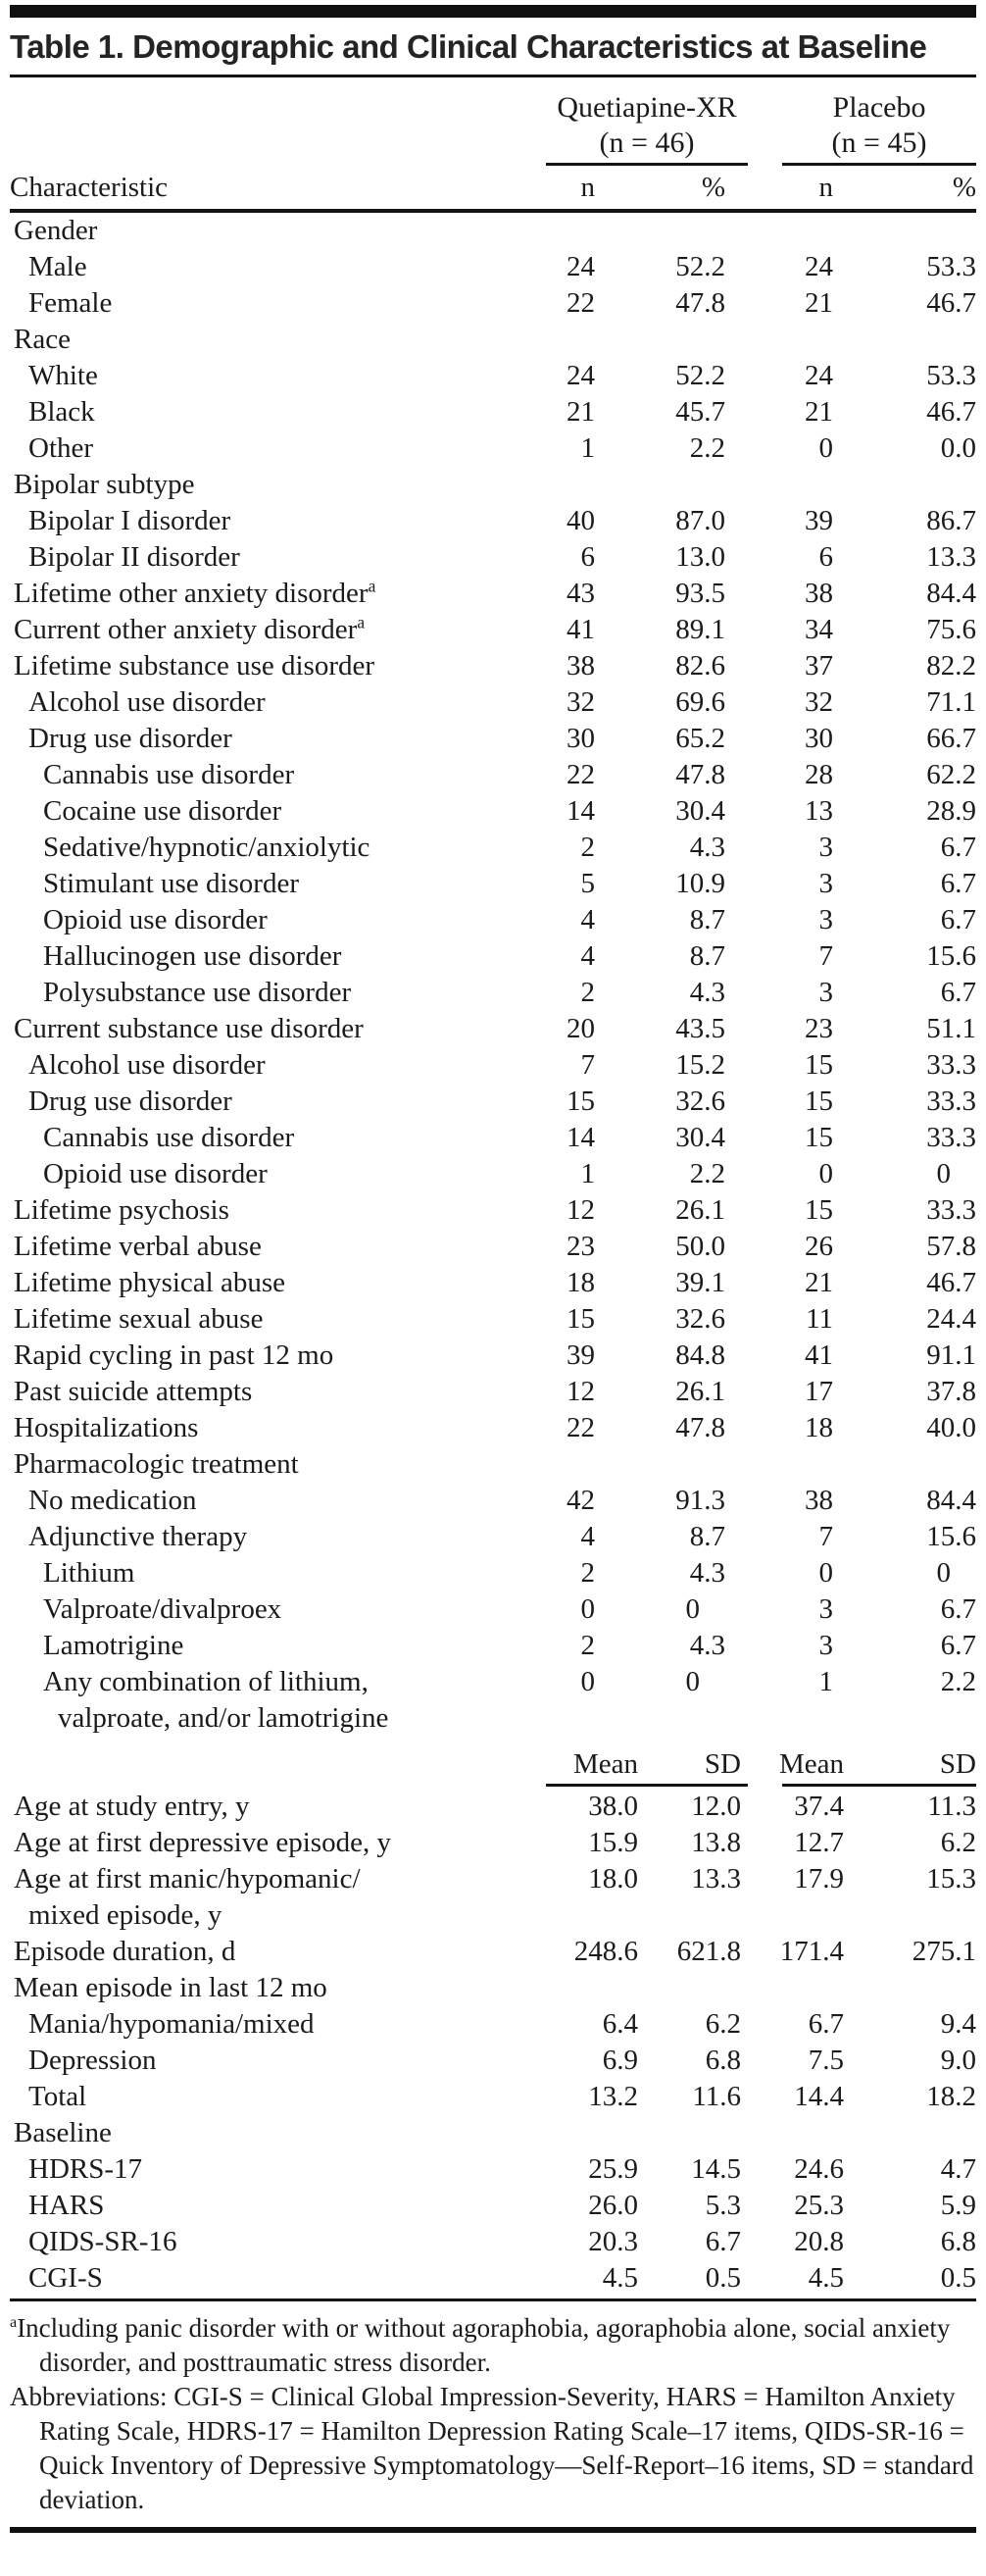 The height and width of the screenshot is (2576, 986). Describe the element at coordinates (951, 811) in the screenshot. I see `cell-pct-placebo: 28.9` at that location.